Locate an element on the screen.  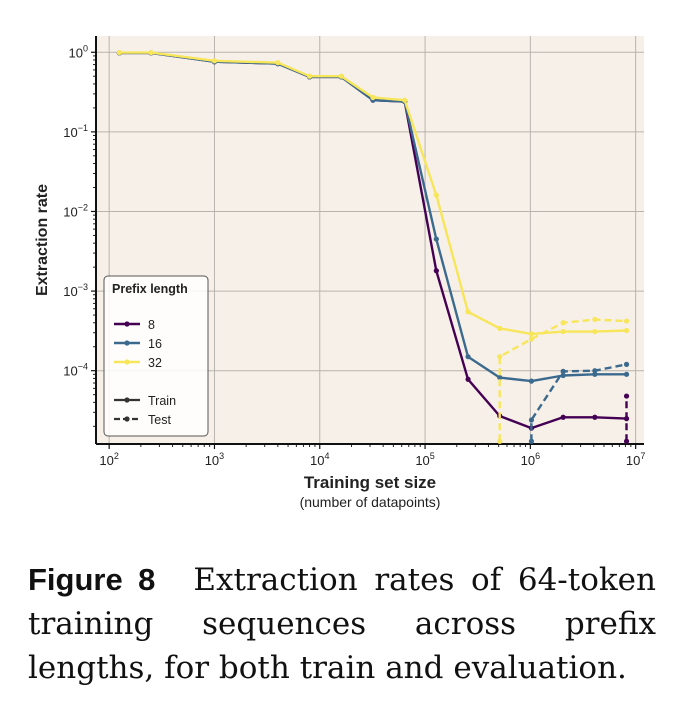
y-tick-label: 10⁻³ is located at coordinates (75, 290).